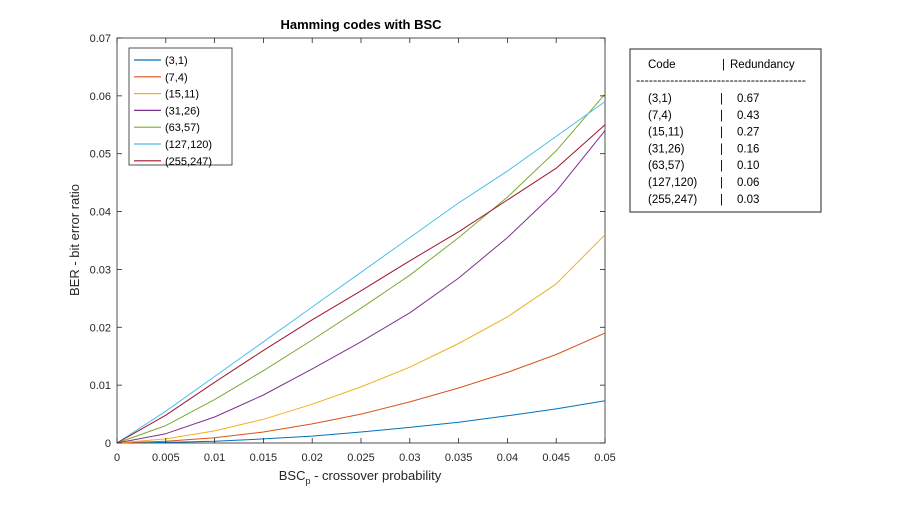 This screenshot has height=505, width=900. I want to click on table-cell-code: (7,4), so click(660, 116).